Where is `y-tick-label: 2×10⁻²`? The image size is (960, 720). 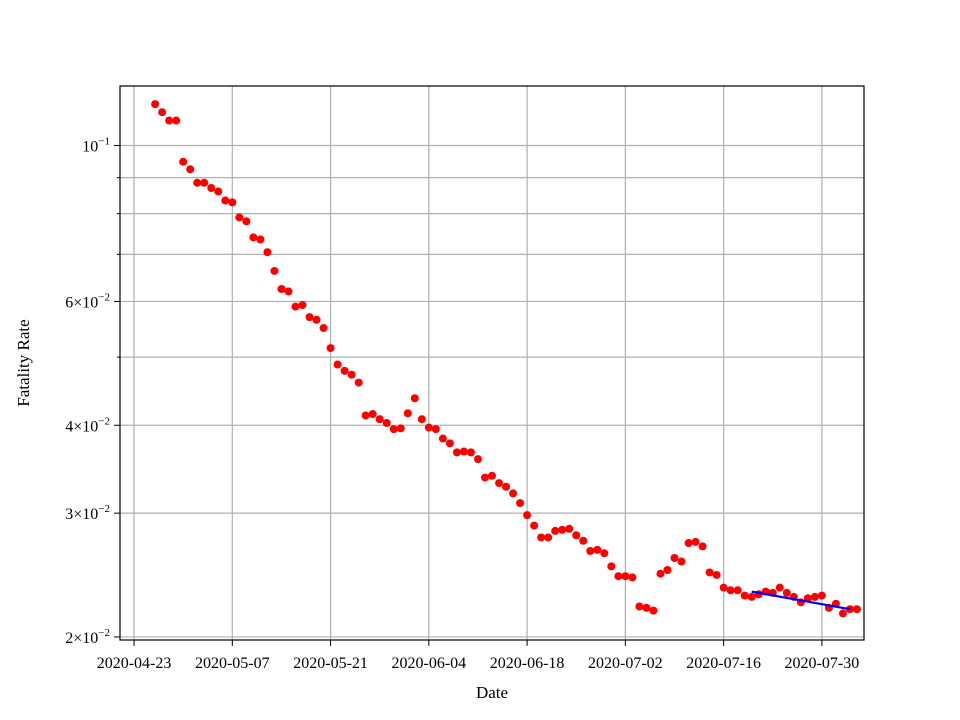
y-tick-label: 2×10⁻² is located at coordinates (87, 637).